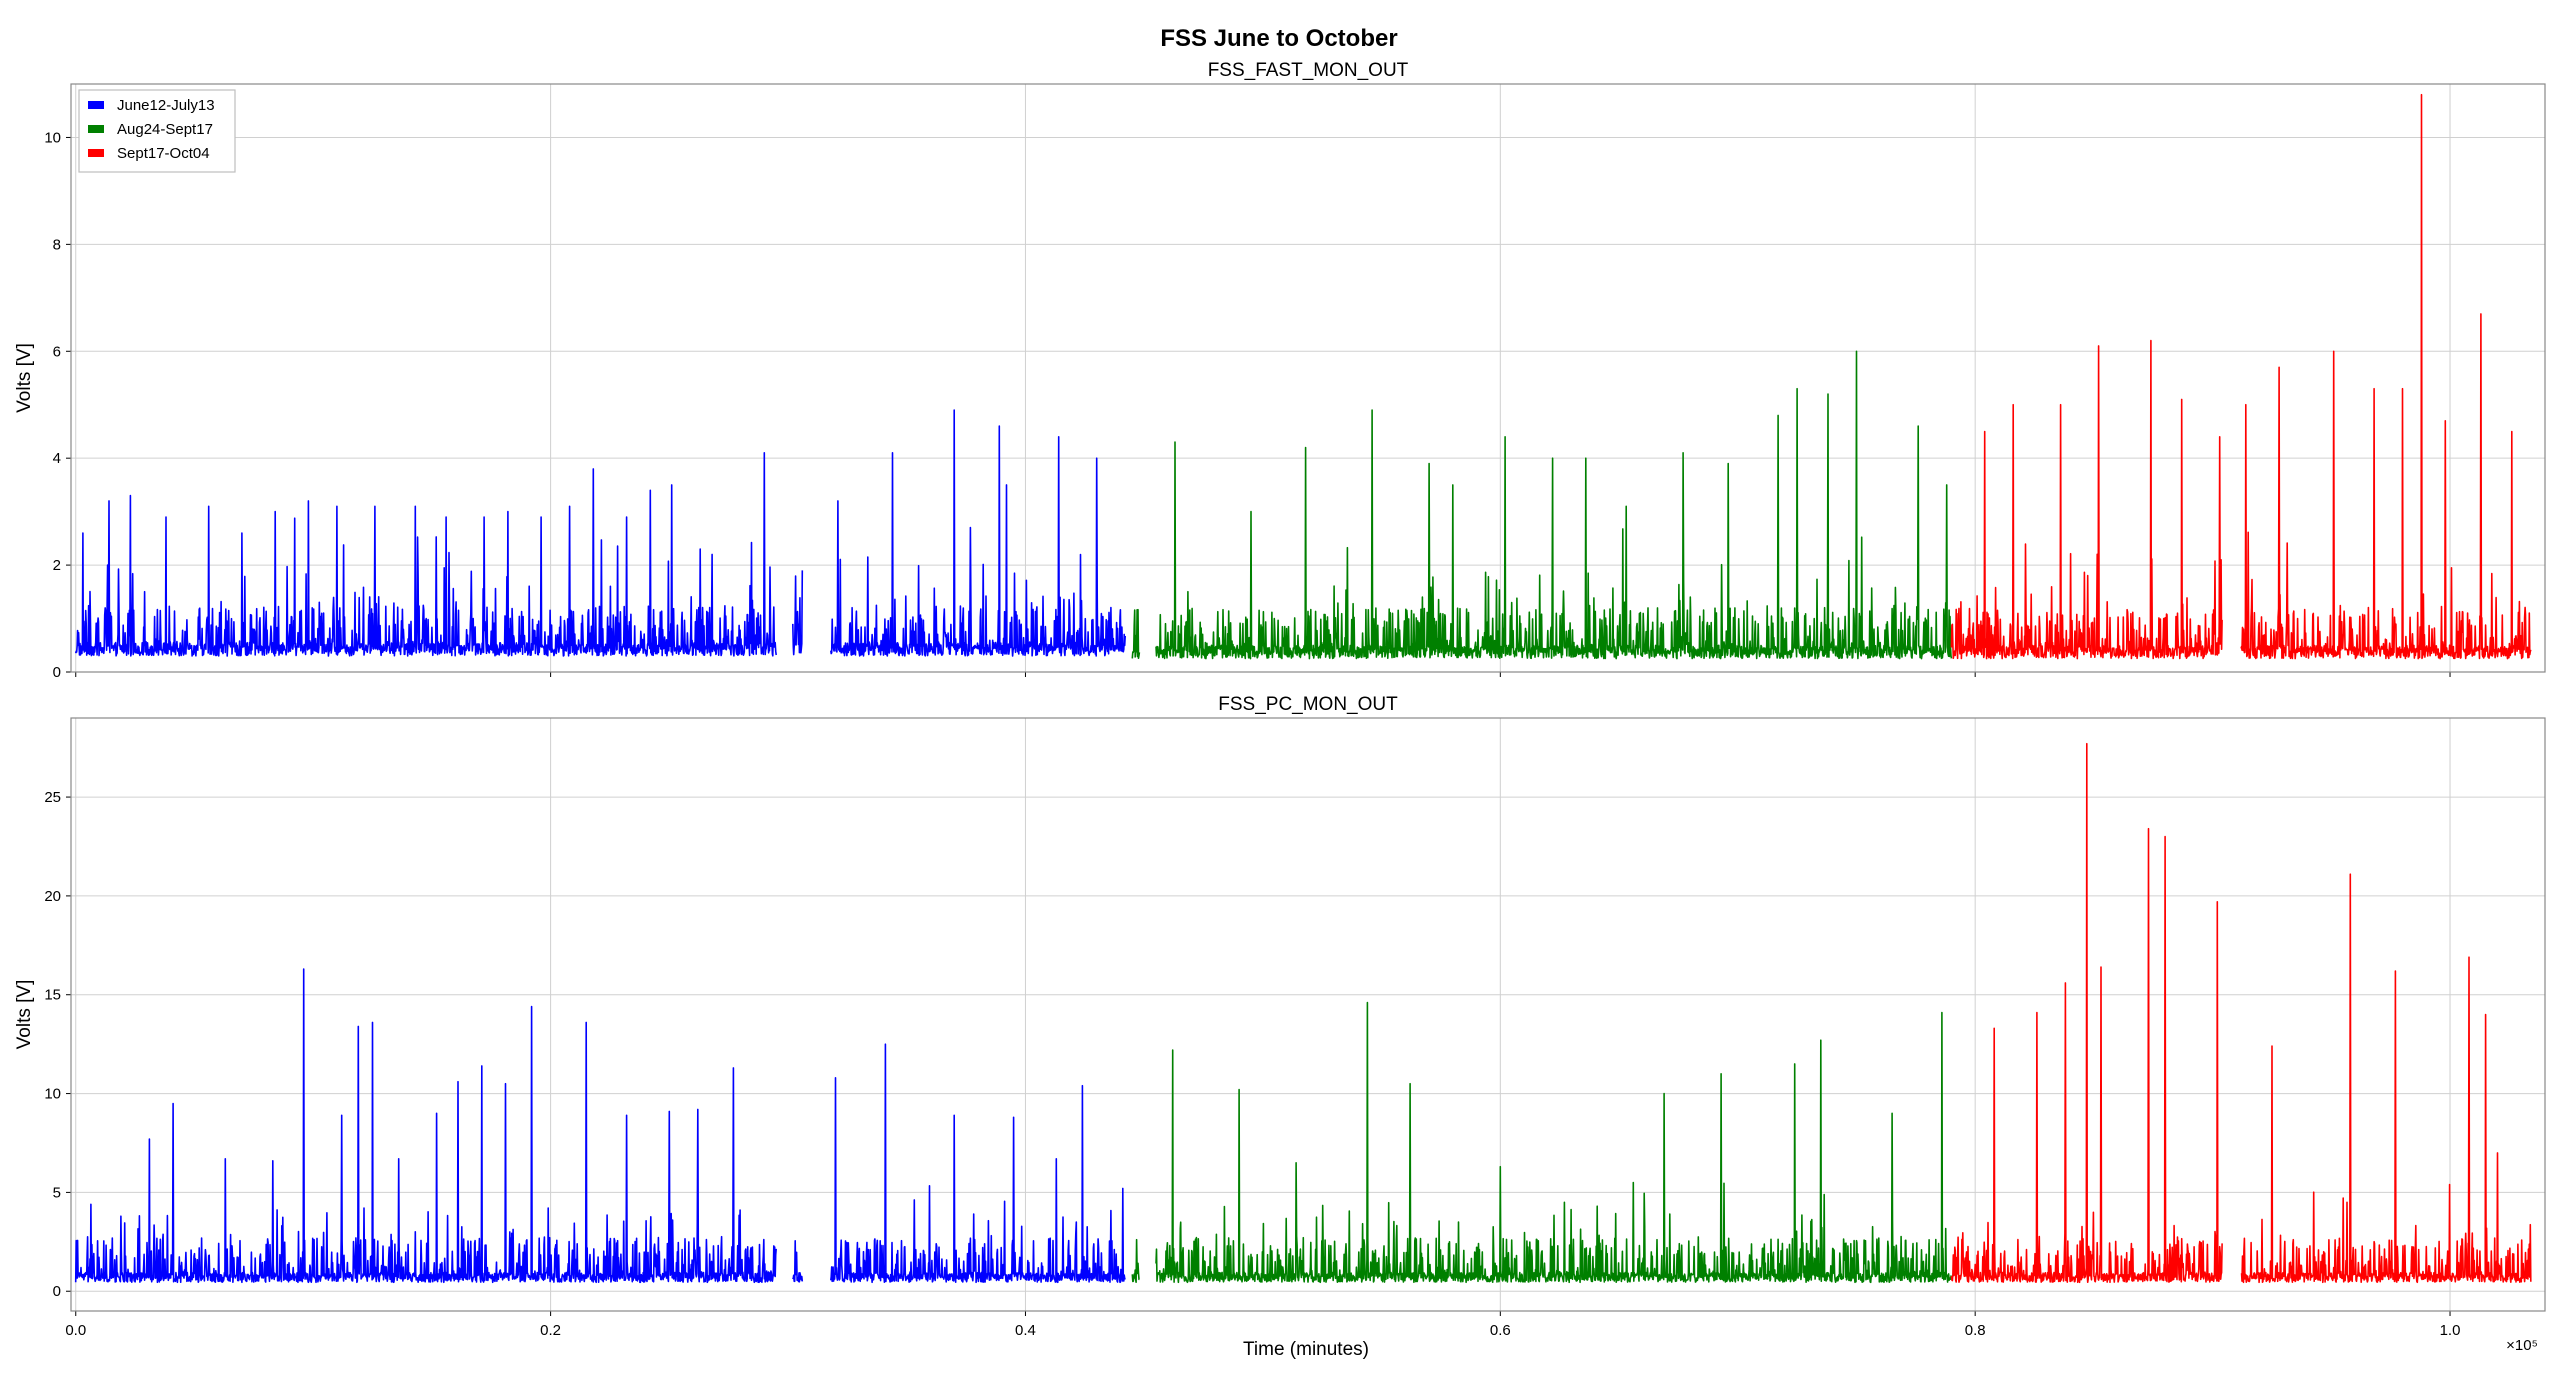  What do you see at coordinates (2522, 1345) in the screenshot?
I see `x-axis-offset-label: ×10⁵` at bounding box center [2522, 1345].